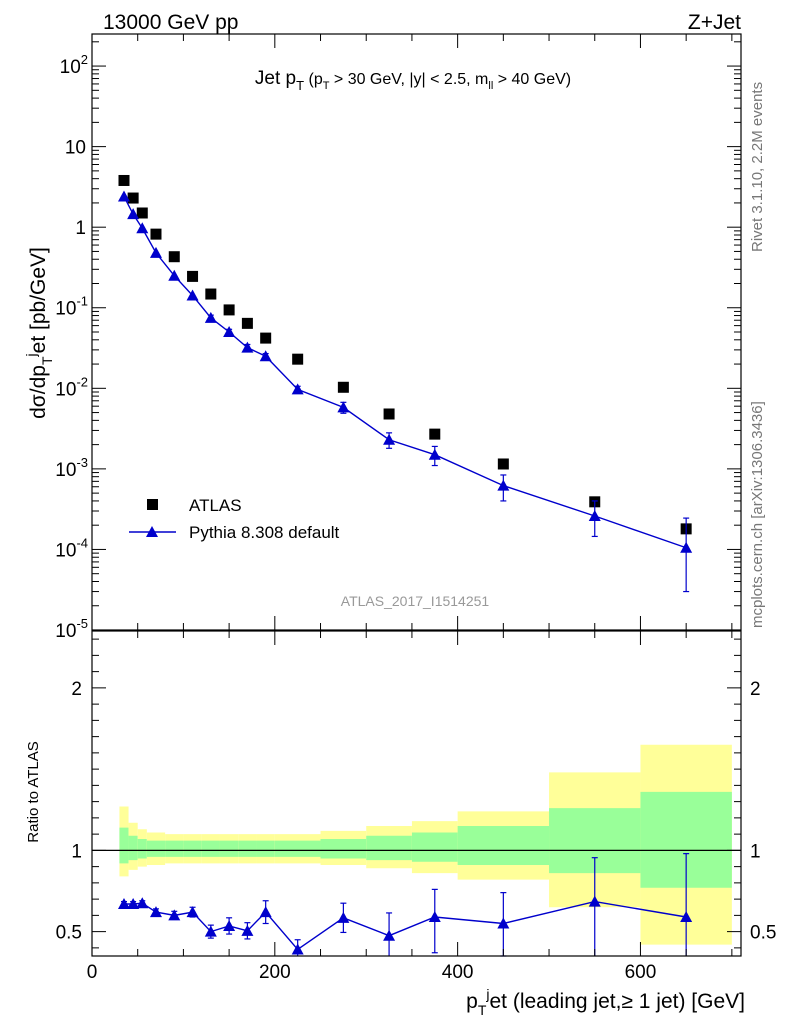 Image resolution: width=786 pixels, height=1024 pixels. Describe the element at coordinates (458, 972) in the screenshot. I see `x-tick-label: 400` at that location.